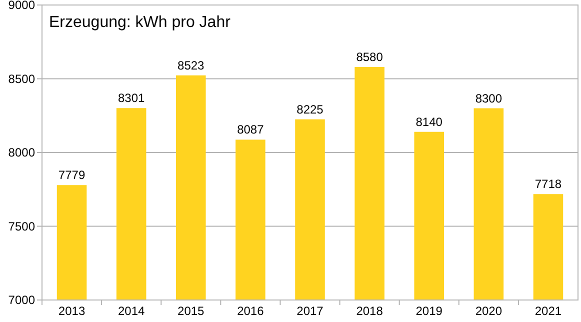 This screenshot has width=581, height=322. I want to click on x-tick-label: 2017, so click(310, 311).